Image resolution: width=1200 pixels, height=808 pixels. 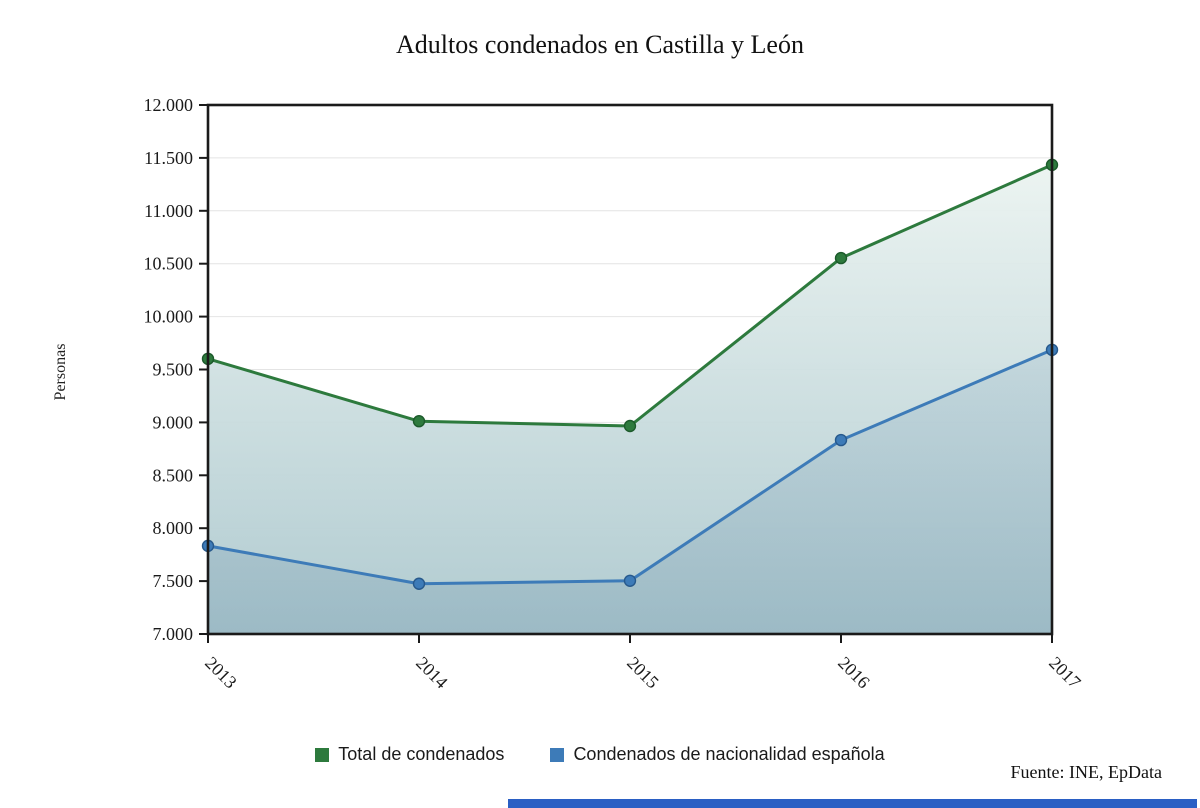 What do you see at coordinates (421, 754) in the screenshot?
I see `legend-label-total: Total de condenados` at bounding box center [421, 754].